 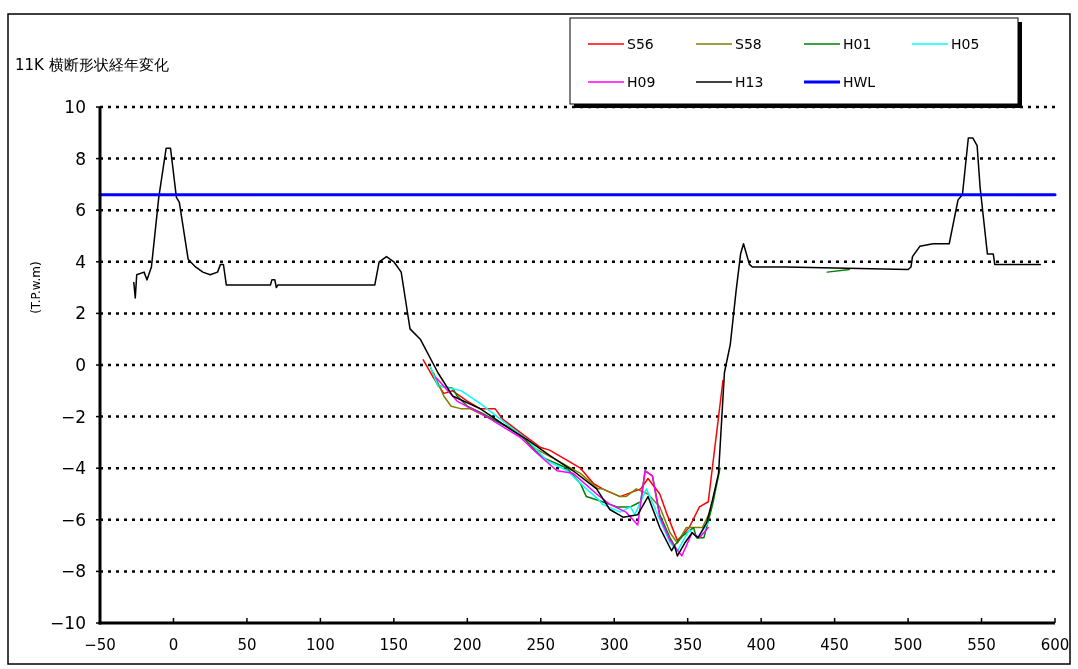 I want to click on x-tick-label: 350, so click(x=688, y=645).